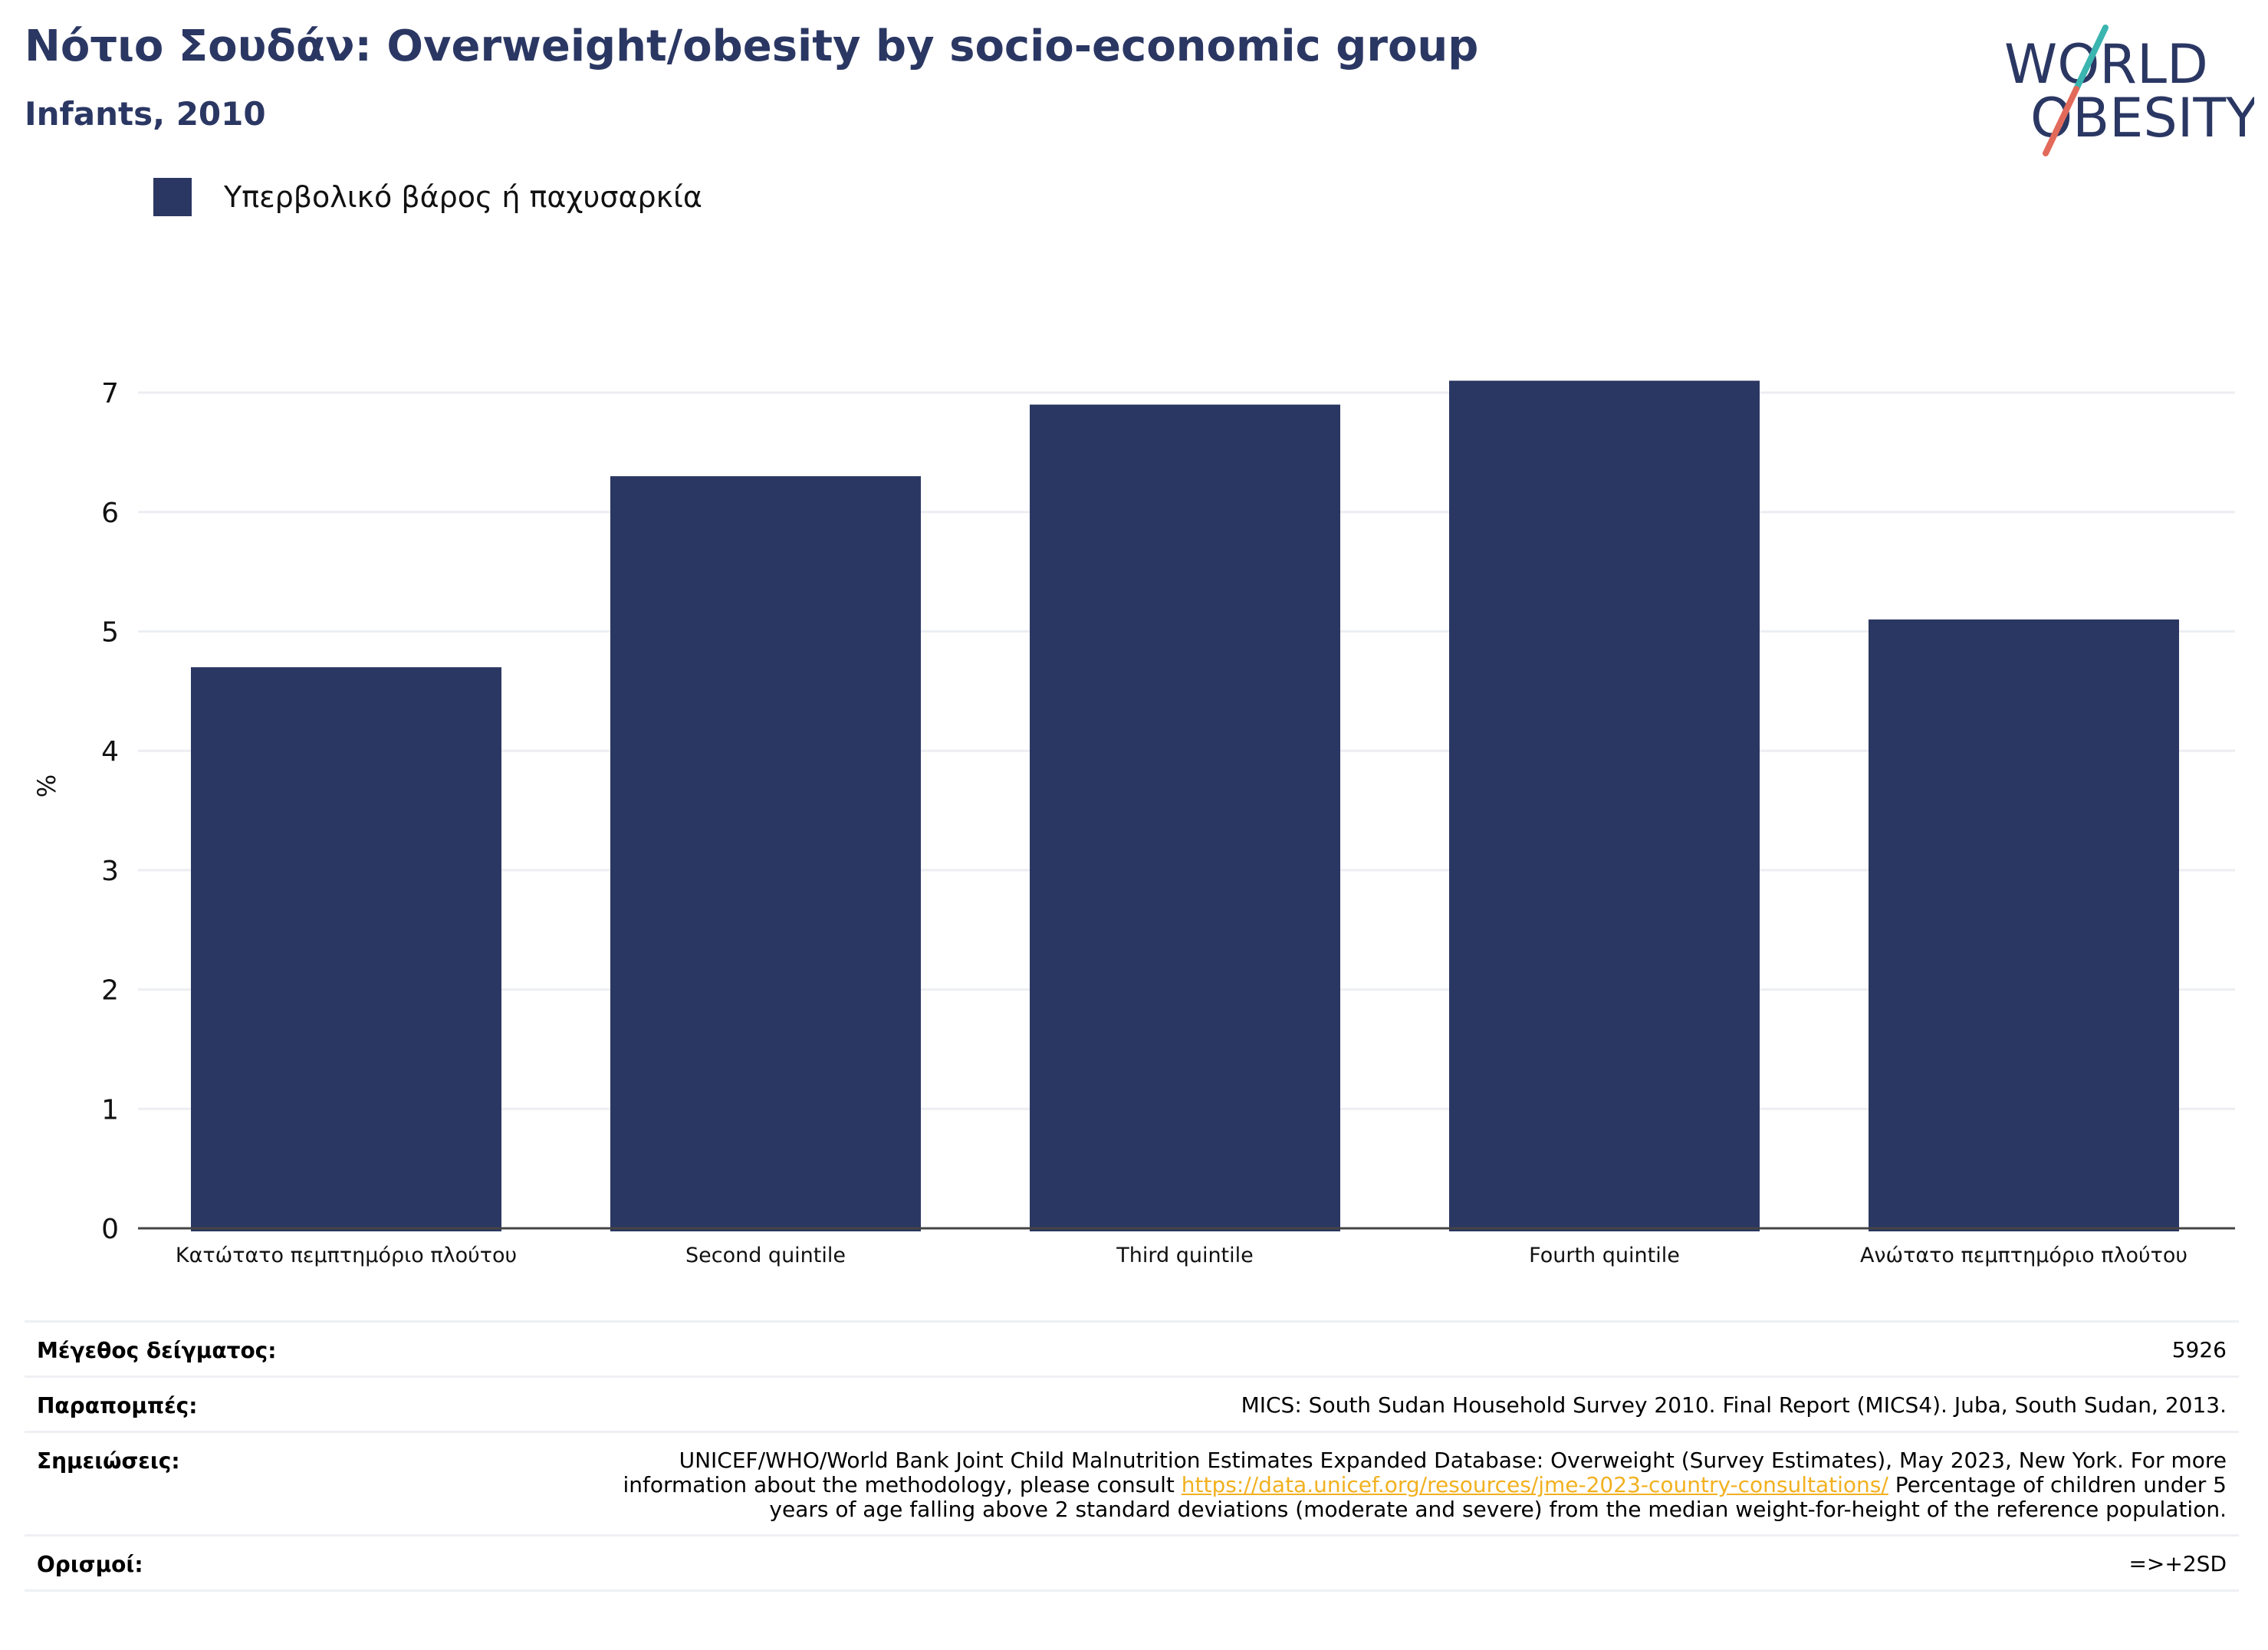 The height and width of the screenshot is (1650, 2268). I want to click on x-tick-label: Κατώτατο πεμπτημόριο πλούτου, so click(346, 1255).